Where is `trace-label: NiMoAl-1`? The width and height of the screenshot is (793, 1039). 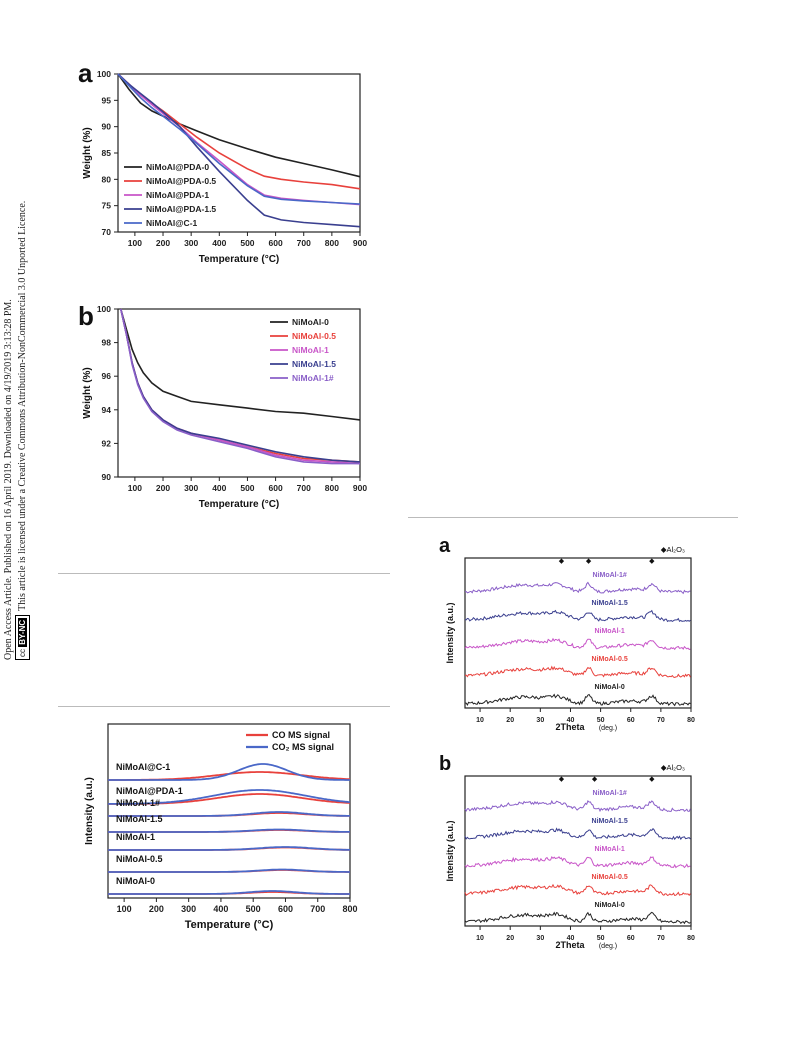
trace-label: NiMoAl-1 is located at coordinates (609, 631).